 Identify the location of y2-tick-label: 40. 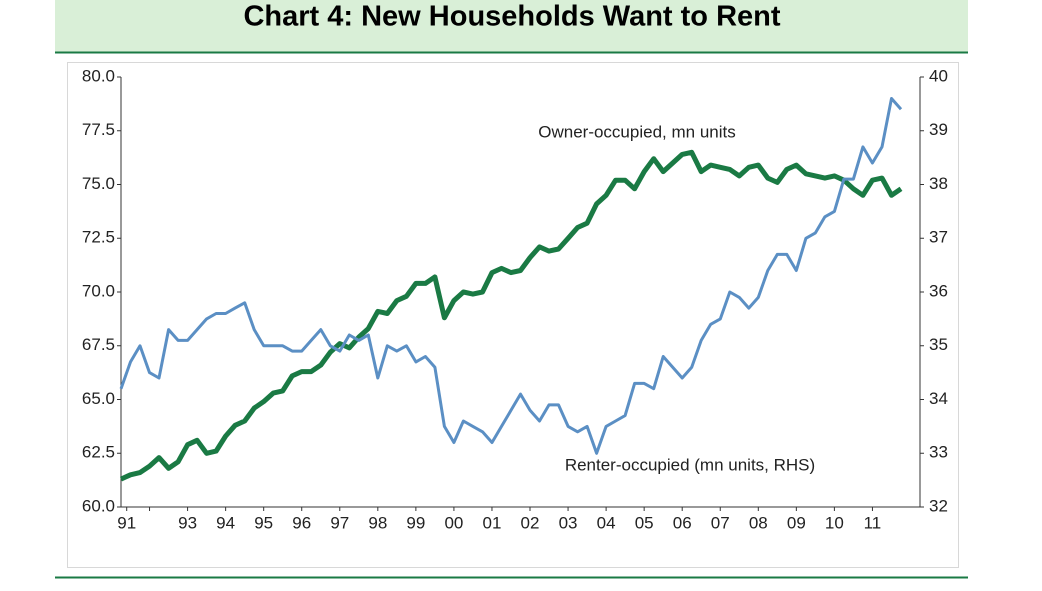
(938, 75).